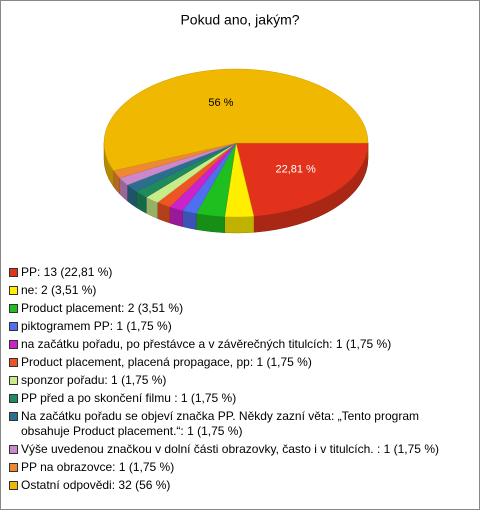 Image resolution: width=480 pixels, height=510 pixels. I want to click on legend-item: sponzor pořadu: 1 (1,75 %), so click(240, 380).